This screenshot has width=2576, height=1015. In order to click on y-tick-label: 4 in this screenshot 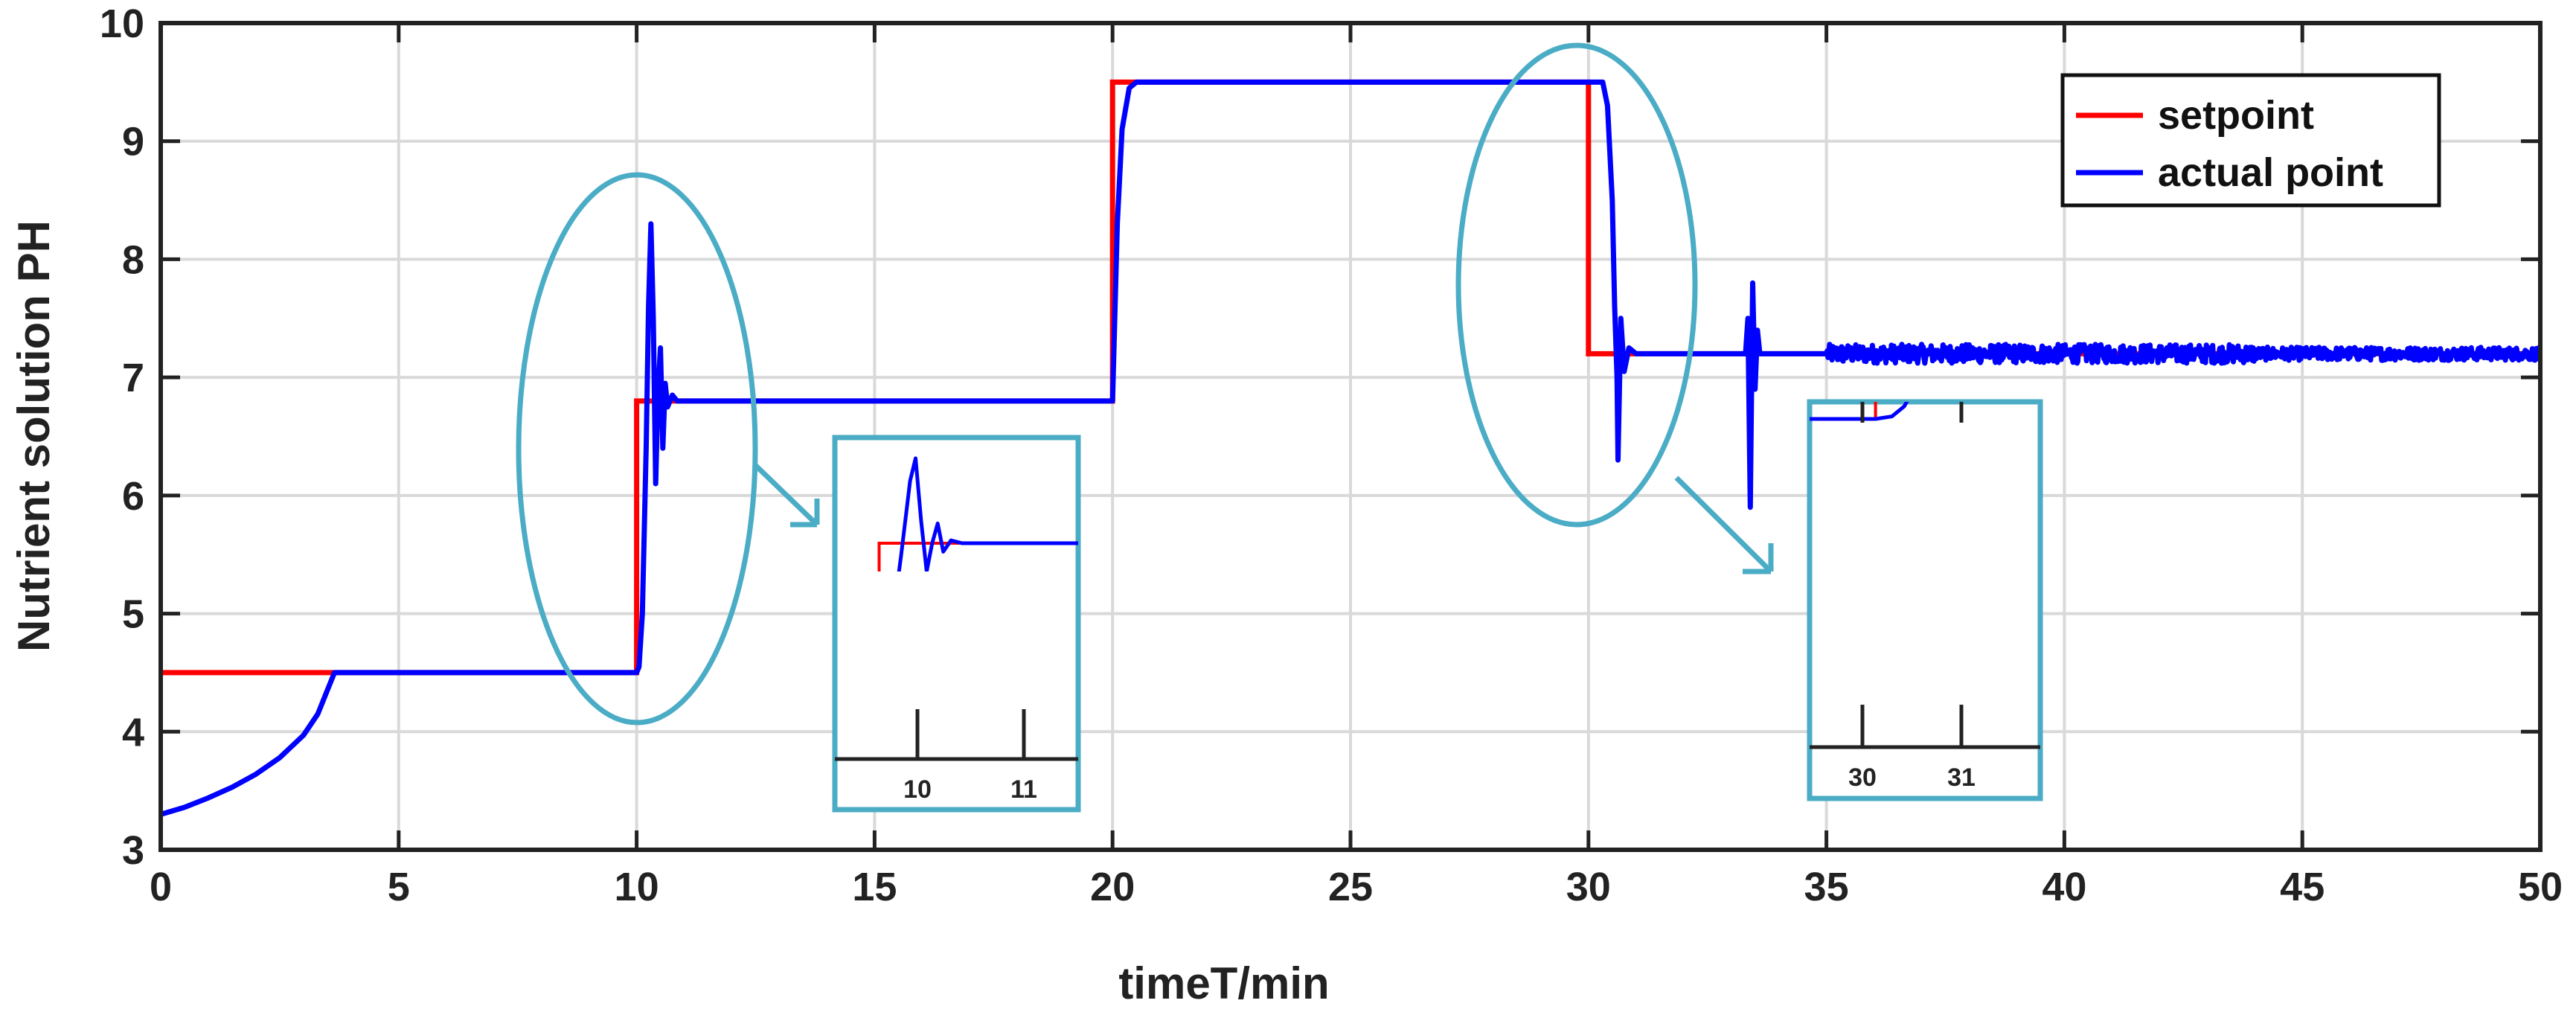, I will do `click(133, 732)`.